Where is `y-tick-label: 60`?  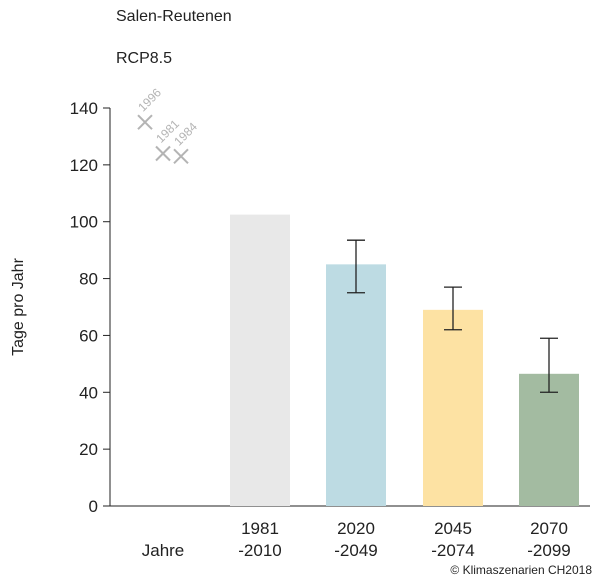 y-tick-label: 60 is located at coordinates (88, 335).